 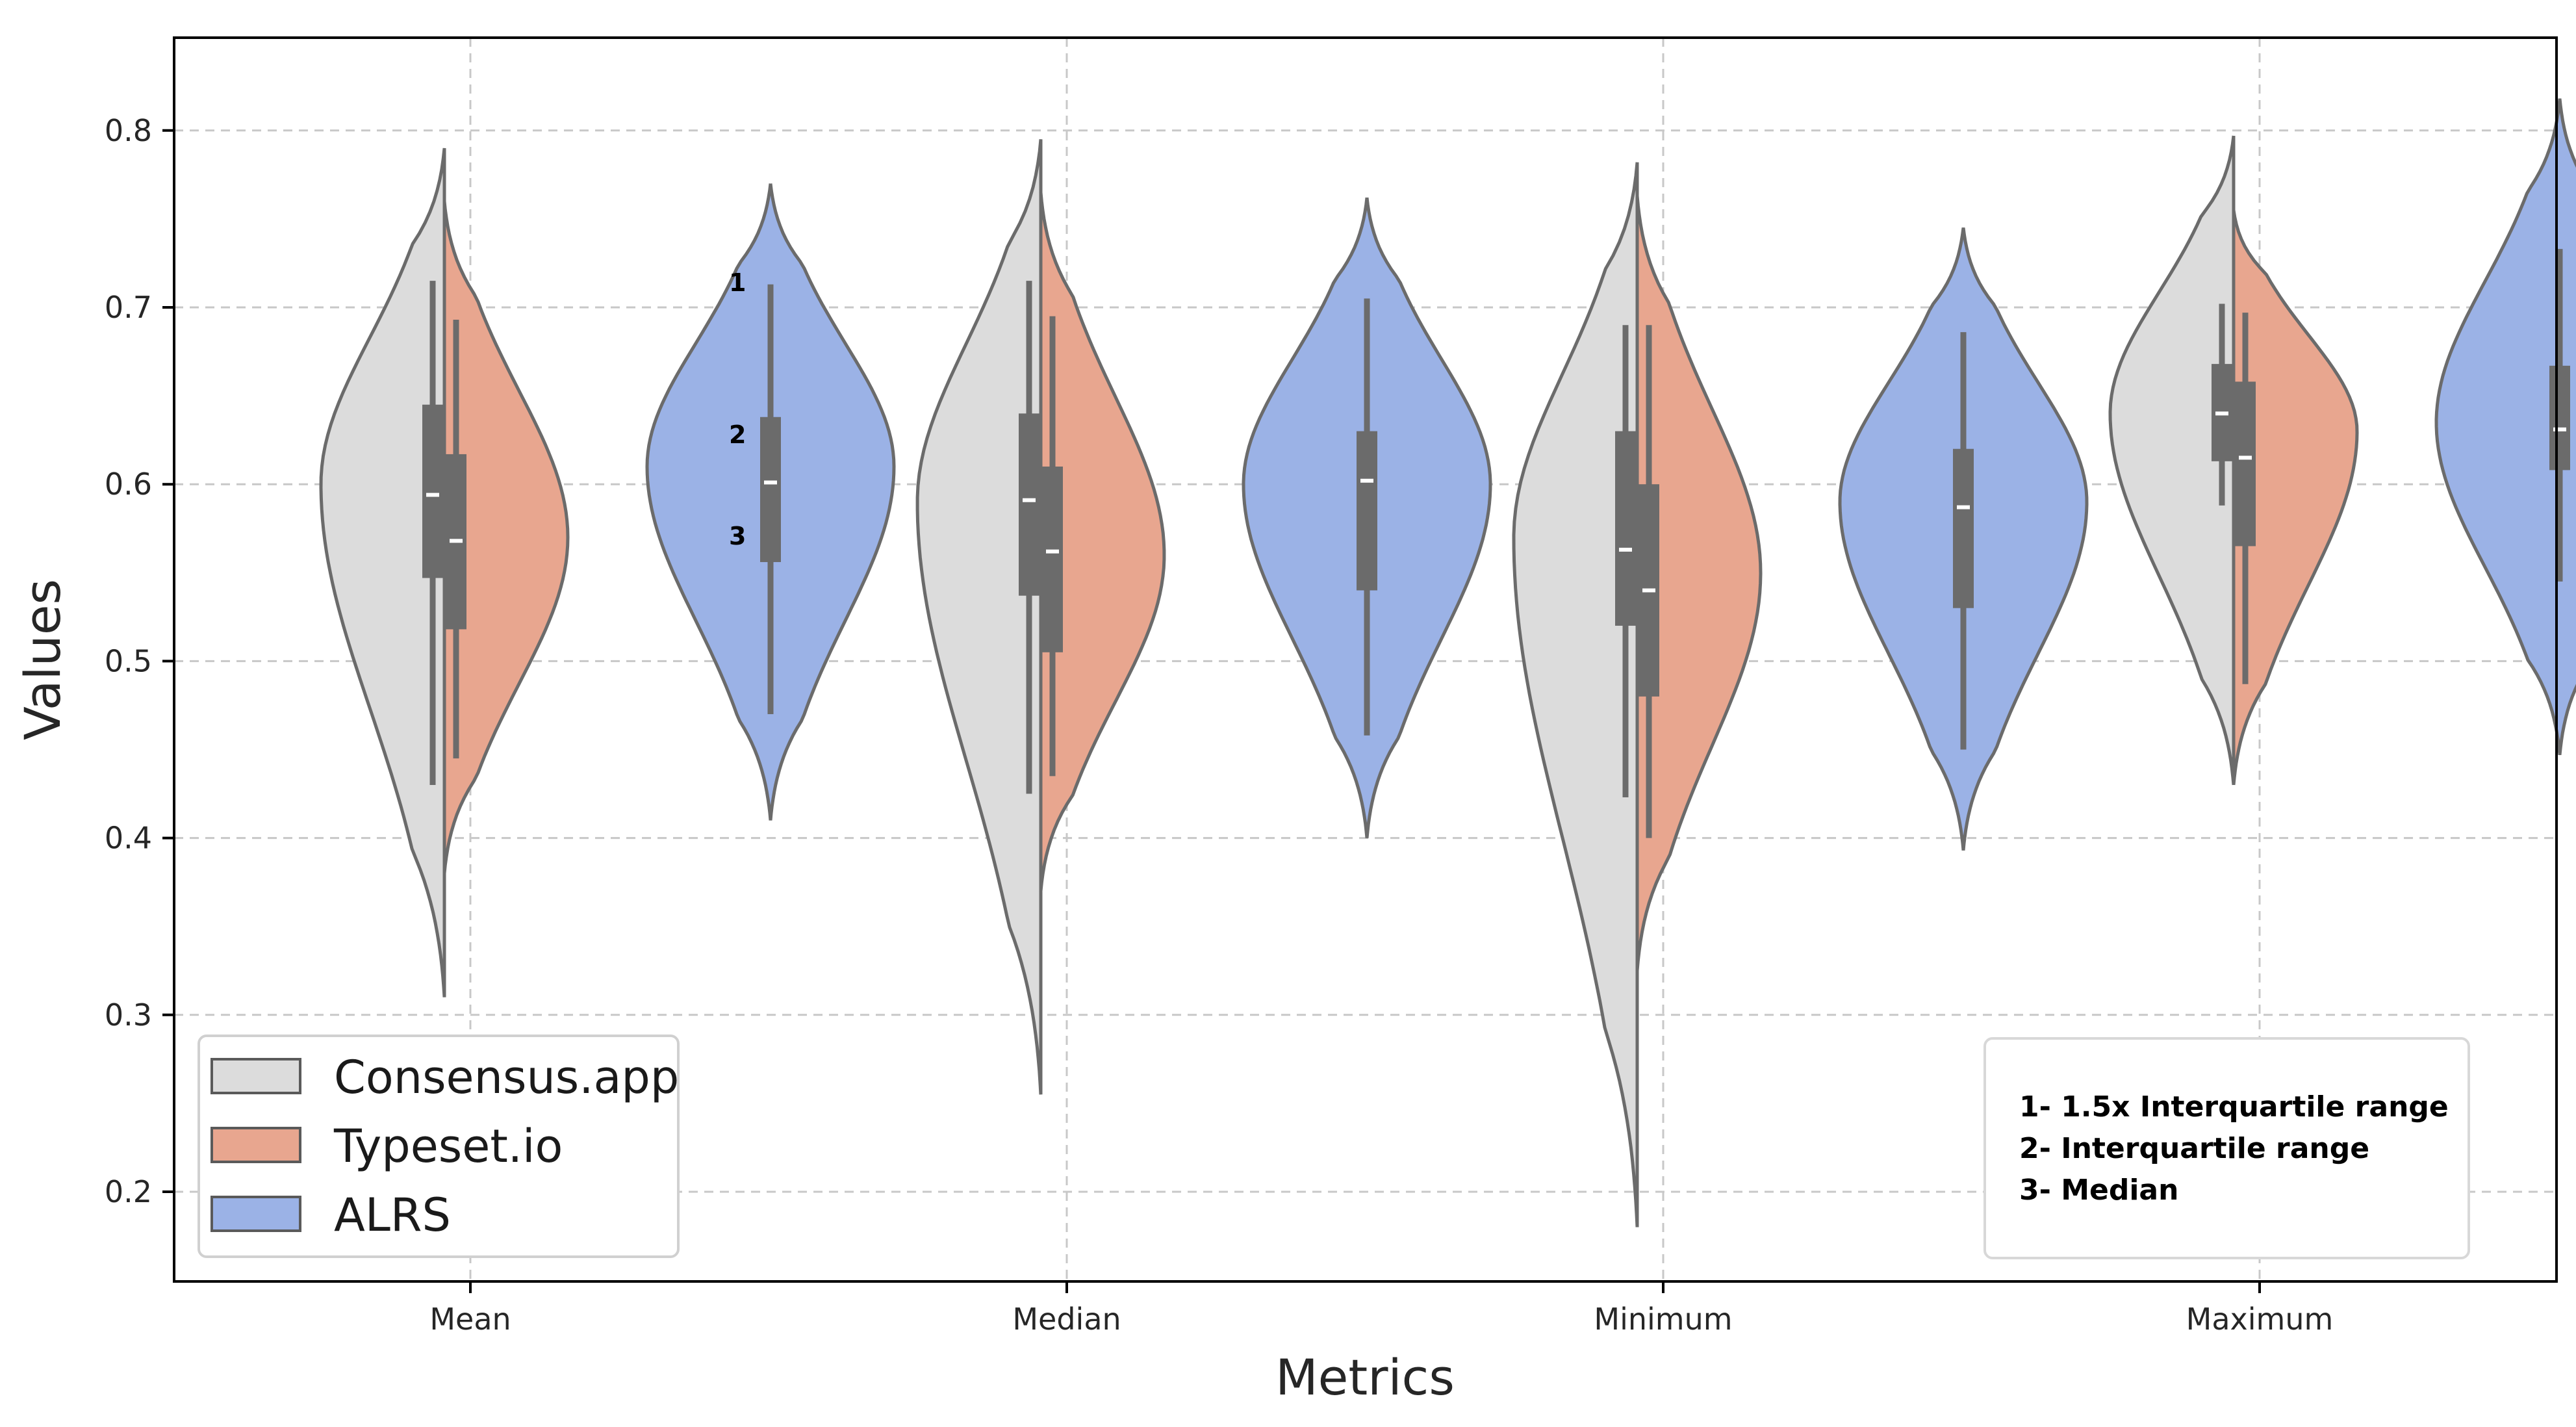 What do you see at coordinates (128, 484) in the screenshot?
I see `y-tick-label: 0.6` at bounding box center [128, 484].